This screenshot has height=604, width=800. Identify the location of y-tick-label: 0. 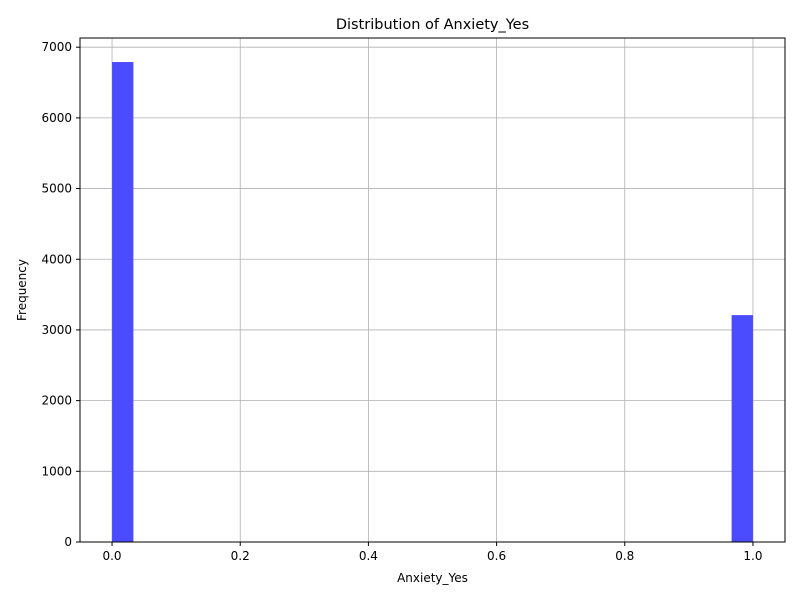
(68, 542).